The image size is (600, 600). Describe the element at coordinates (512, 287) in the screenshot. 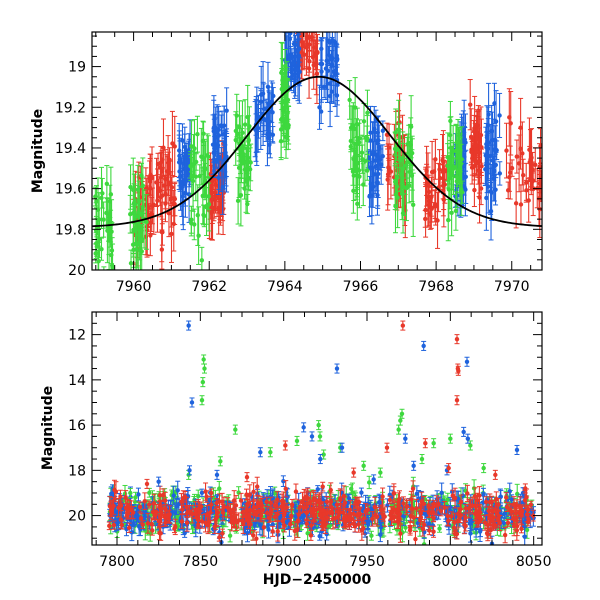

I see `top-x-tick-label: 7970` at that location.